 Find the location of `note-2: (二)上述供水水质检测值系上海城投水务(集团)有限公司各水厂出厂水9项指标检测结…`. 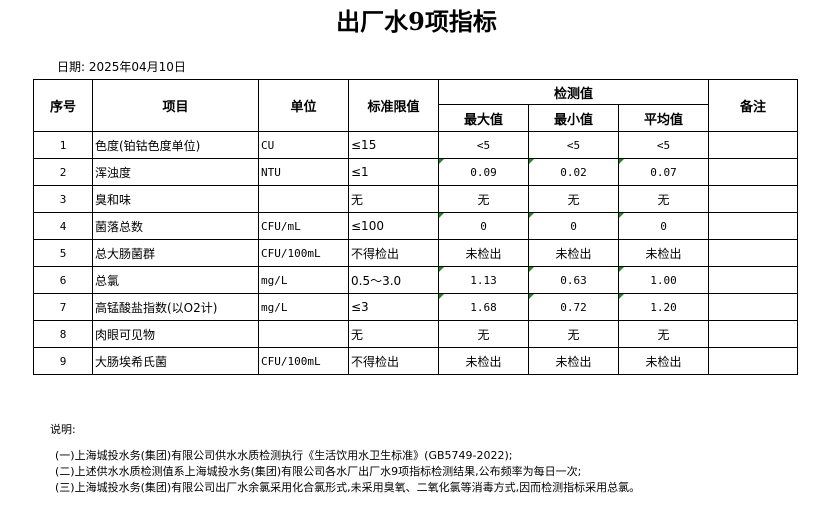

note-2: (二)上述供水水质检测值系上海城投水务(集团)有限公司各水厂出厂水9项指标检测结… is located at coordinates (318, 471).